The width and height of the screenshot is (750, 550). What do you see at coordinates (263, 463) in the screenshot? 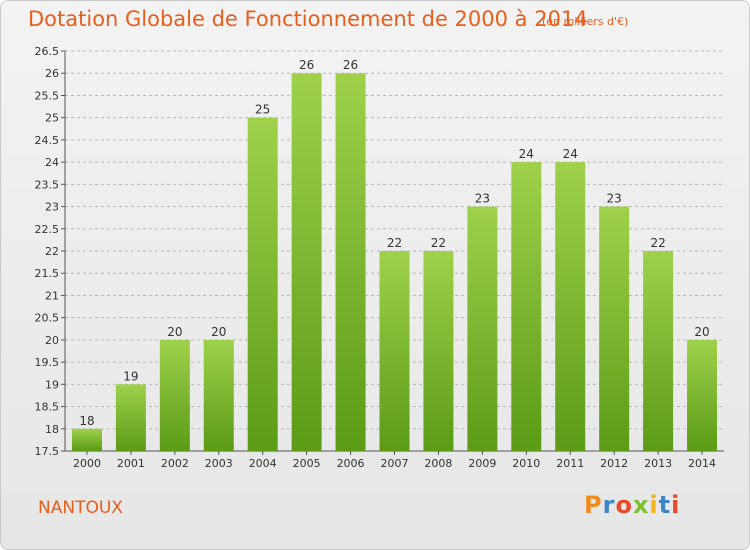
I see `x-tick-label: 2004` at bounding box center [263, 463].